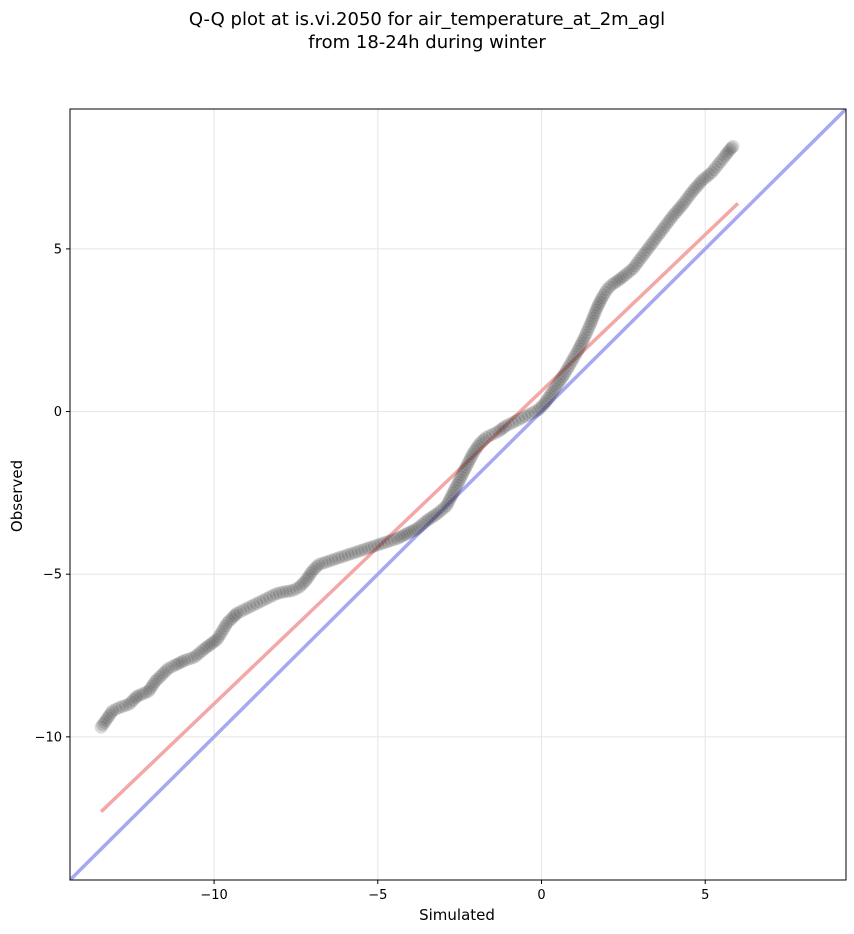 The image size is (854, 934). I want to click on x-tick-label: 5, so click(705, 895).